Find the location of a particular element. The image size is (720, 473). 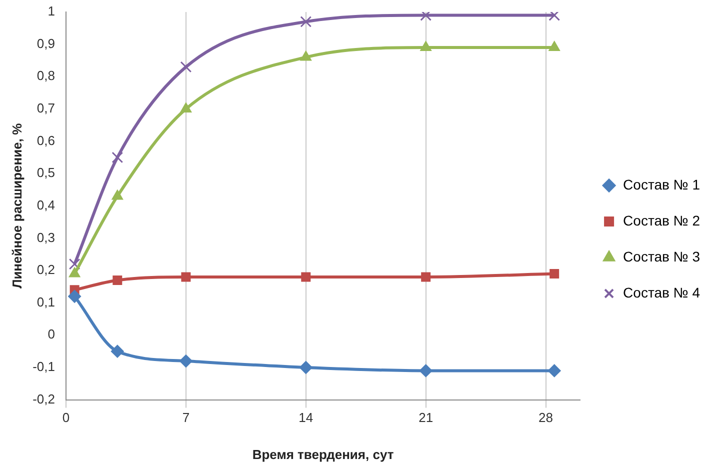

x-tick-label: 21 is located at coordinates (426, 418).